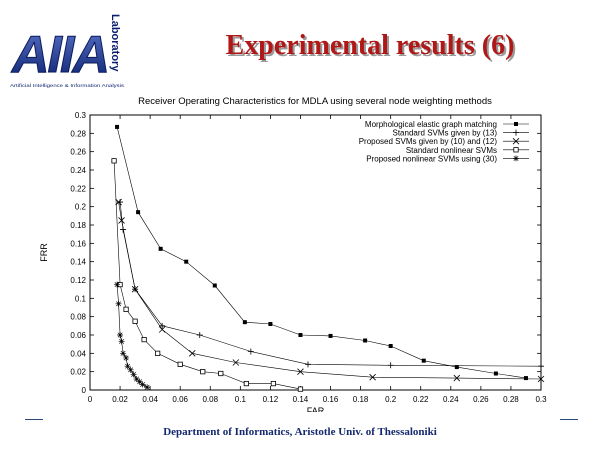 The image size is (600, 450). Describe the element at coordinates (58, 55) in the screenshot. I see `logo-letters: AIIA` at that location.